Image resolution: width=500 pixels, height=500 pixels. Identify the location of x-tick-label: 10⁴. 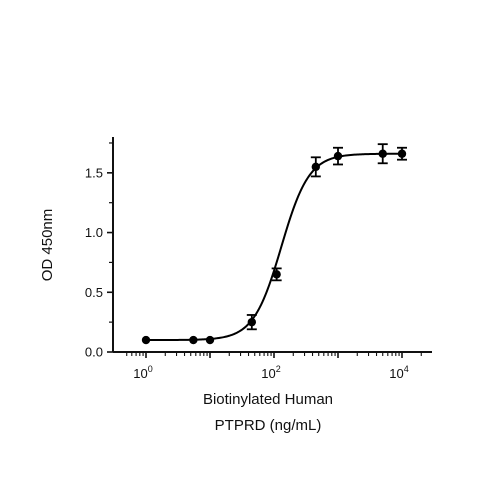
(398, 372).